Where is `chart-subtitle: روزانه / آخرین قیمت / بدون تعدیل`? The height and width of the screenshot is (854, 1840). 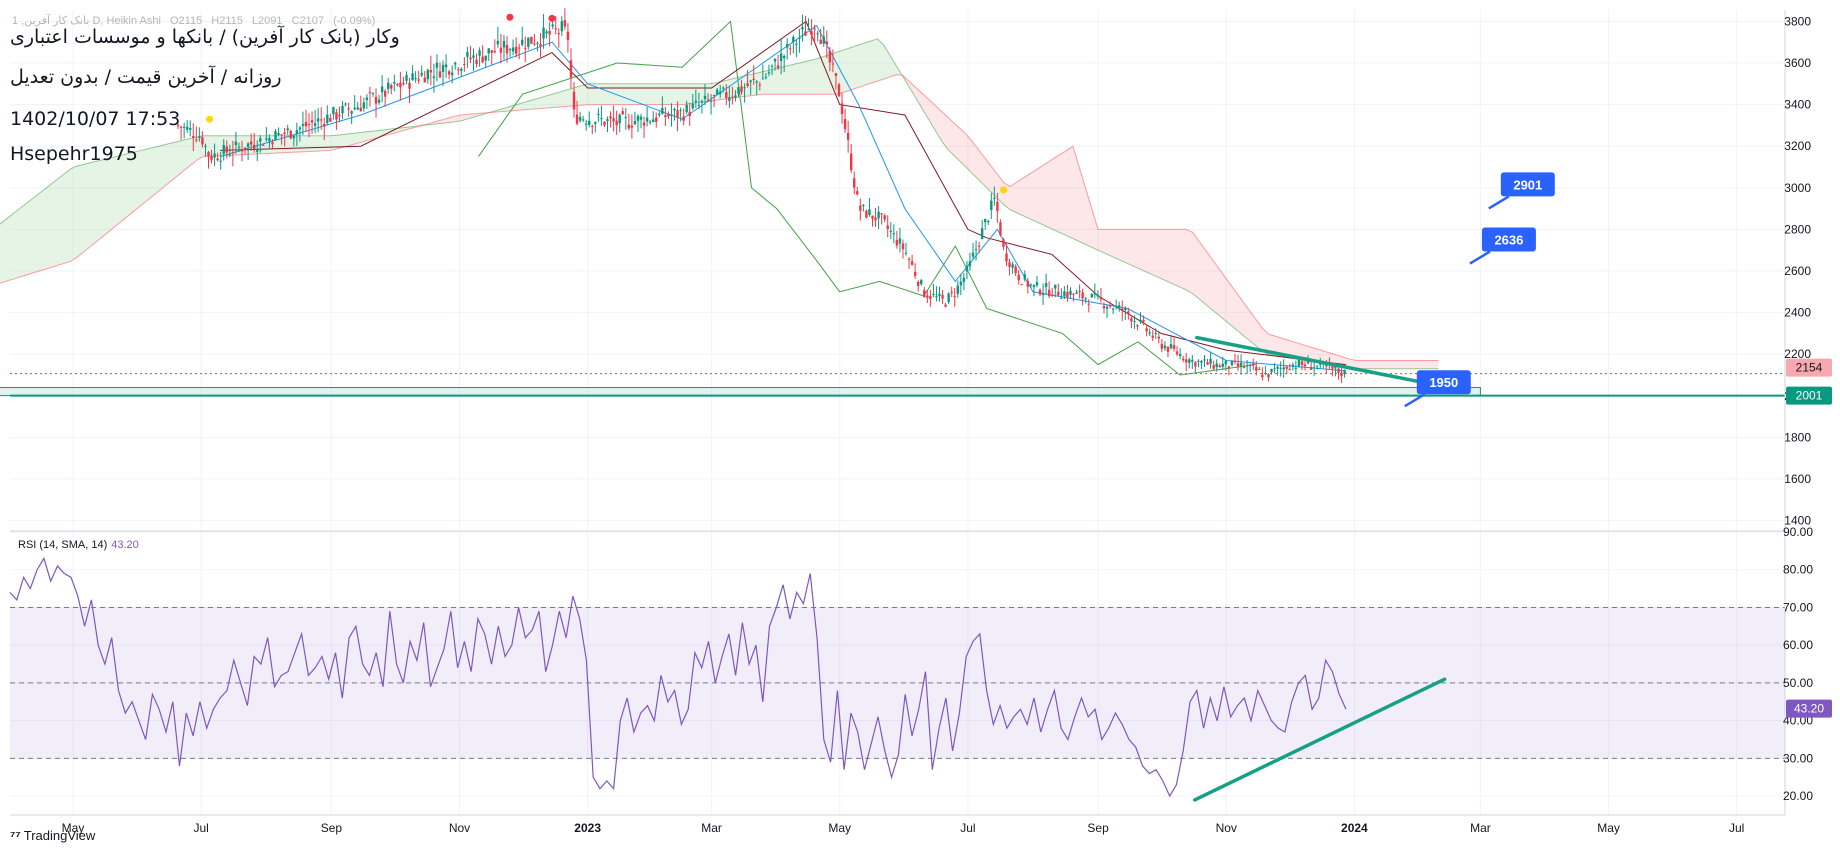
chart-subtitle: روزانه / آخرین قیمت / بدون تعدیل is located at coordinates (146, 77).